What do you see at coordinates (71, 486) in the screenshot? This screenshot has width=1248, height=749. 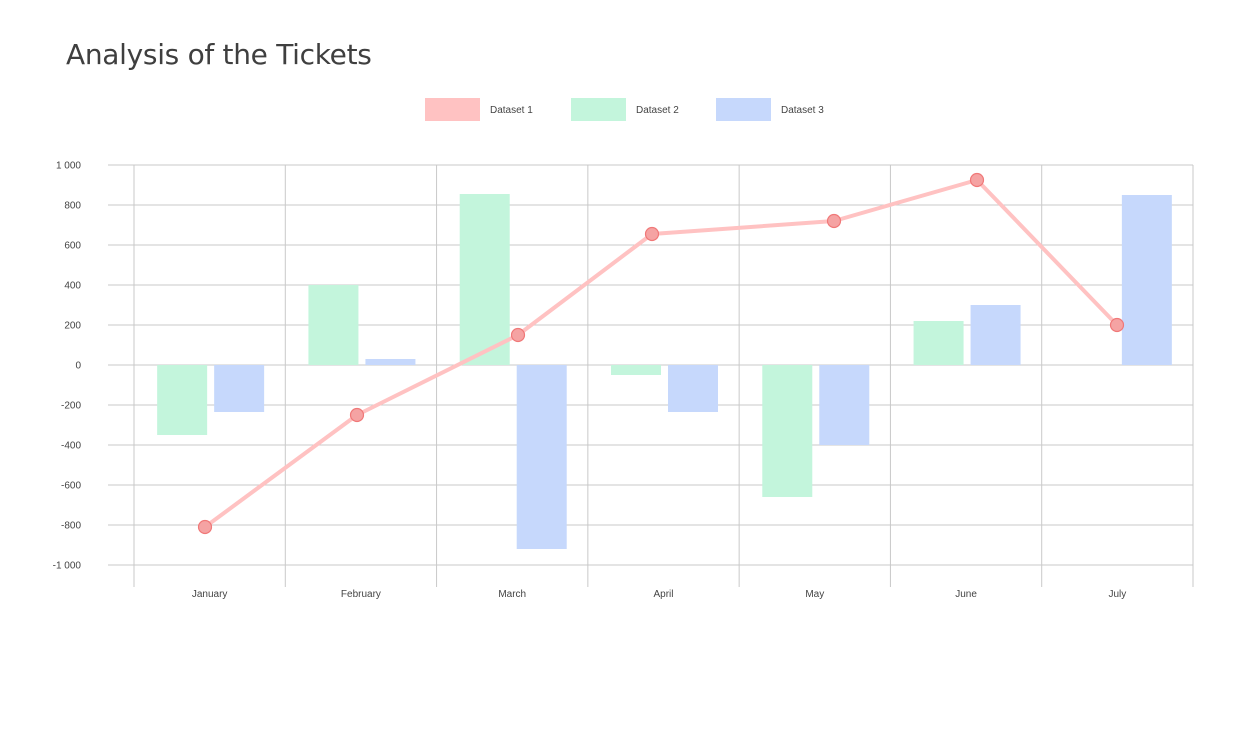 I see `y-tick-label: -600` at bounding box center [71, 486].